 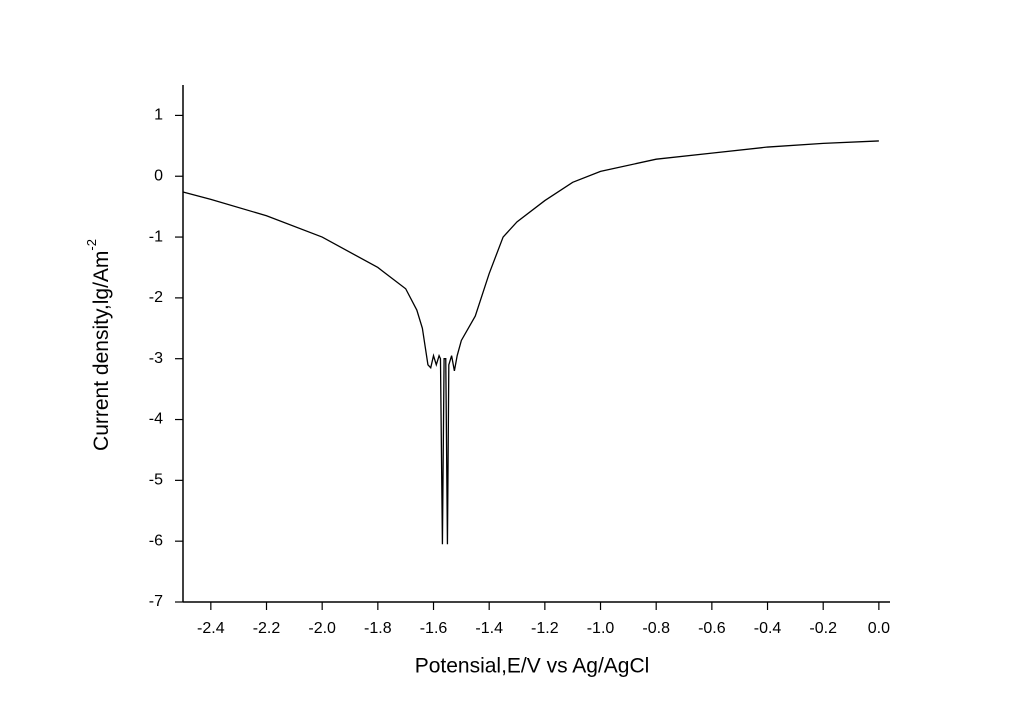 What do you see at coordinates (156, 419) in the screenshot?
I see `y-tick-label: -4` at bounding box center [156, 419].